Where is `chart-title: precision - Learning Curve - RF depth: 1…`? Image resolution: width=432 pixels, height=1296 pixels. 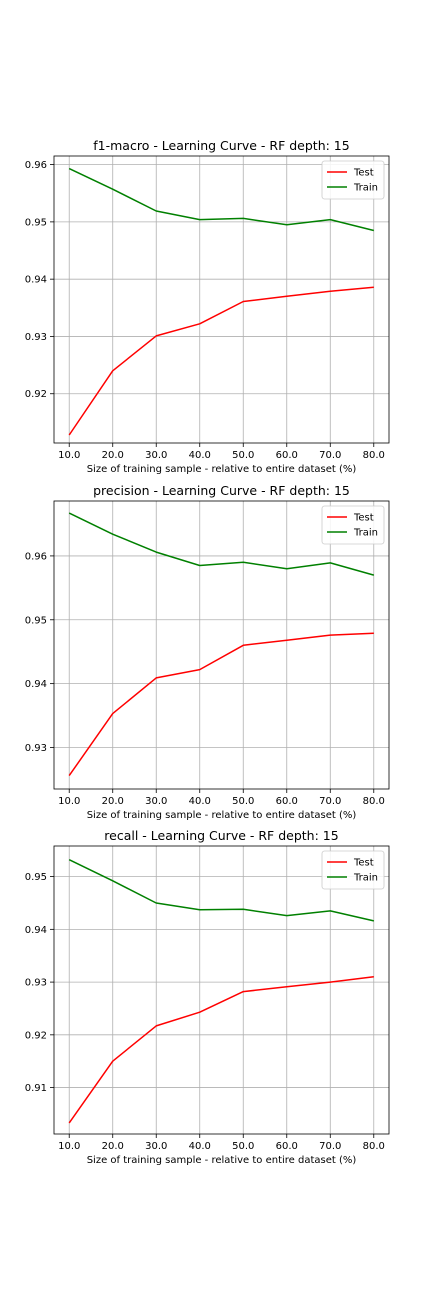
chart-title: precision - Learning Curve - RF depth: 1… is located at coordinates (221, 490).